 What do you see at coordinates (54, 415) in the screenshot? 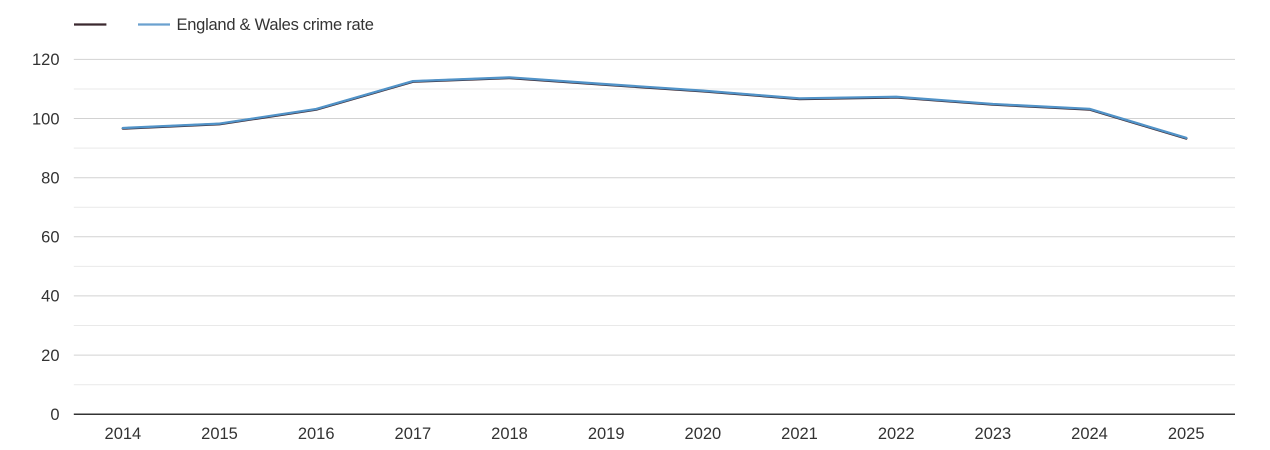
I see `svg-text: 0` at bounding box center [54, 415].